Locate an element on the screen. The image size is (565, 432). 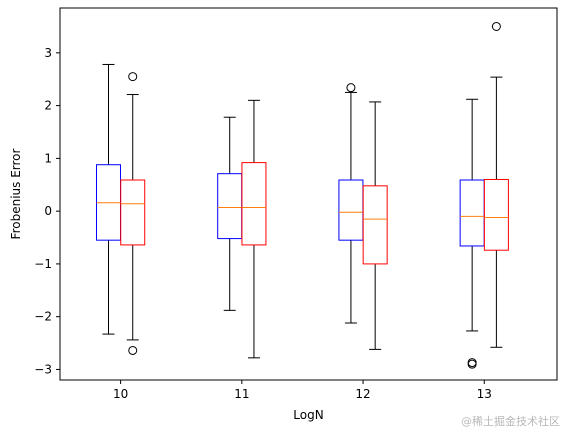
y-tick-label: −1 is located at coordinates (43, 264).